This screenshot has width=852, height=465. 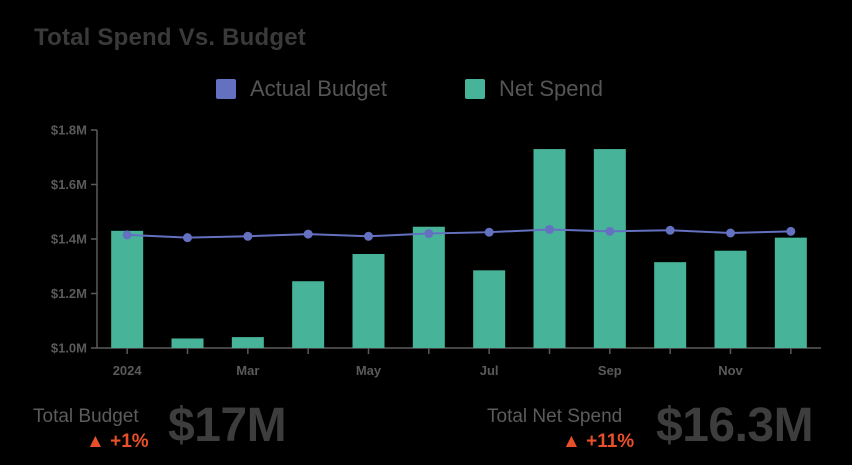 I want to click on legend-label-actual-budget: Actual Budget, so click(x=318, y=88).